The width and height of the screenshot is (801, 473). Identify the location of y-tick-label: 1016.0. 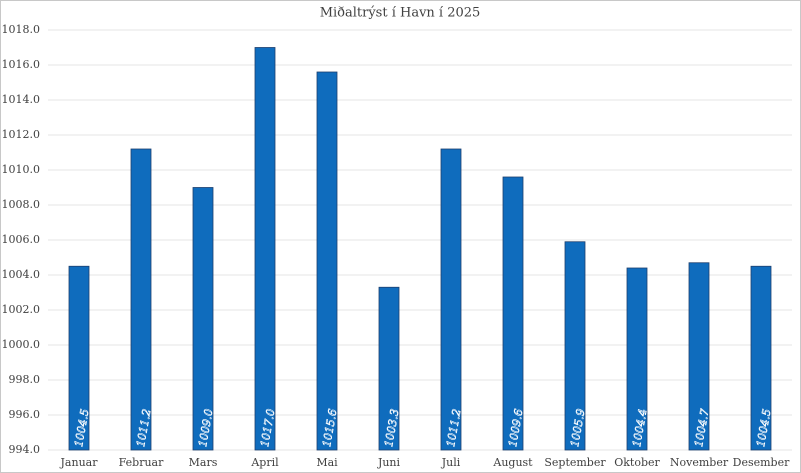
(21, 64).